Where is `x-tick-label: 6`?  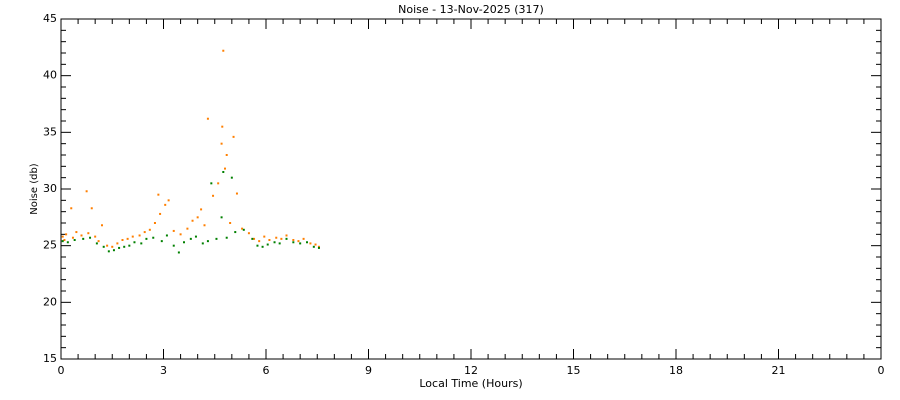
x-tick-label: 6 is located at coordinates (266, 370).